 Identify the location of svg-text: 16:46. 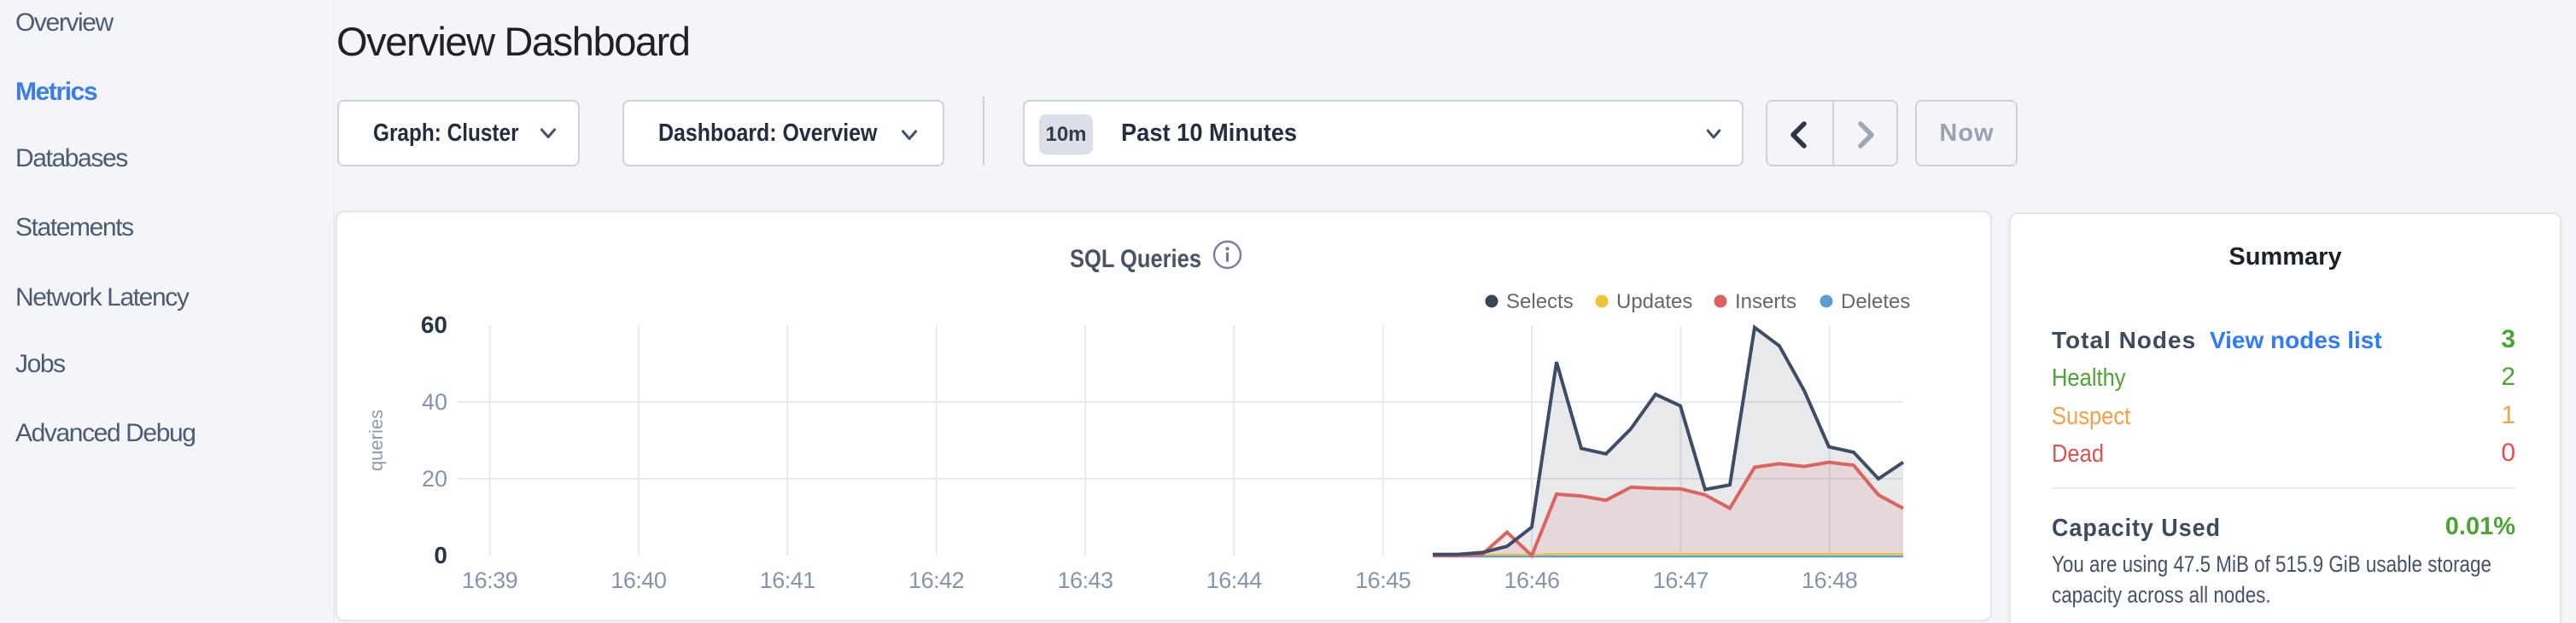
(1531, 580).